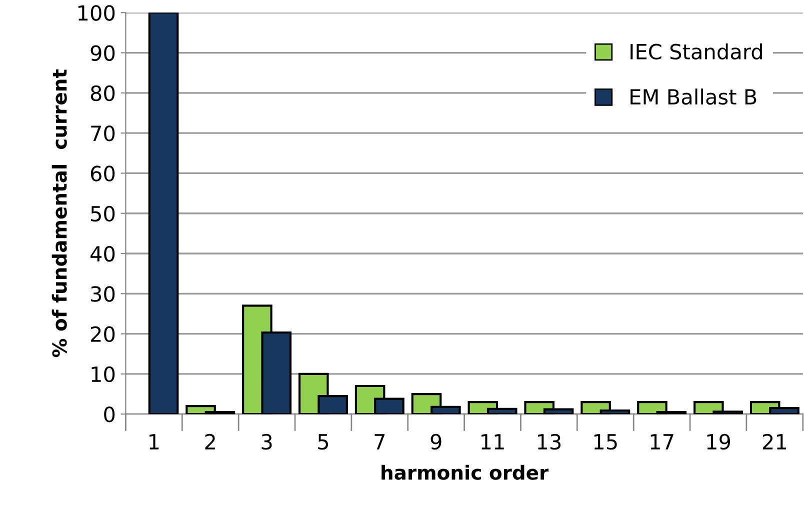 The width and height of the screenshot is (811, 505). Describe the element at coordinates (103, 214) in the screenshot. I see `y-tick-label: 50` at that location.